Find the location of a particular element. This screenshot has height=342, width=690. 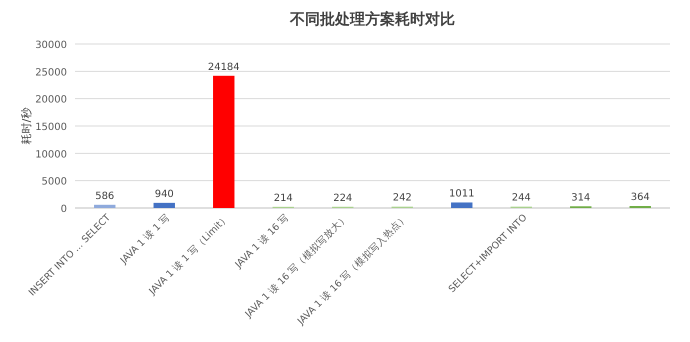

chart-title: 不同批处理方案耗时对比 is located at coordinates (372, 19).